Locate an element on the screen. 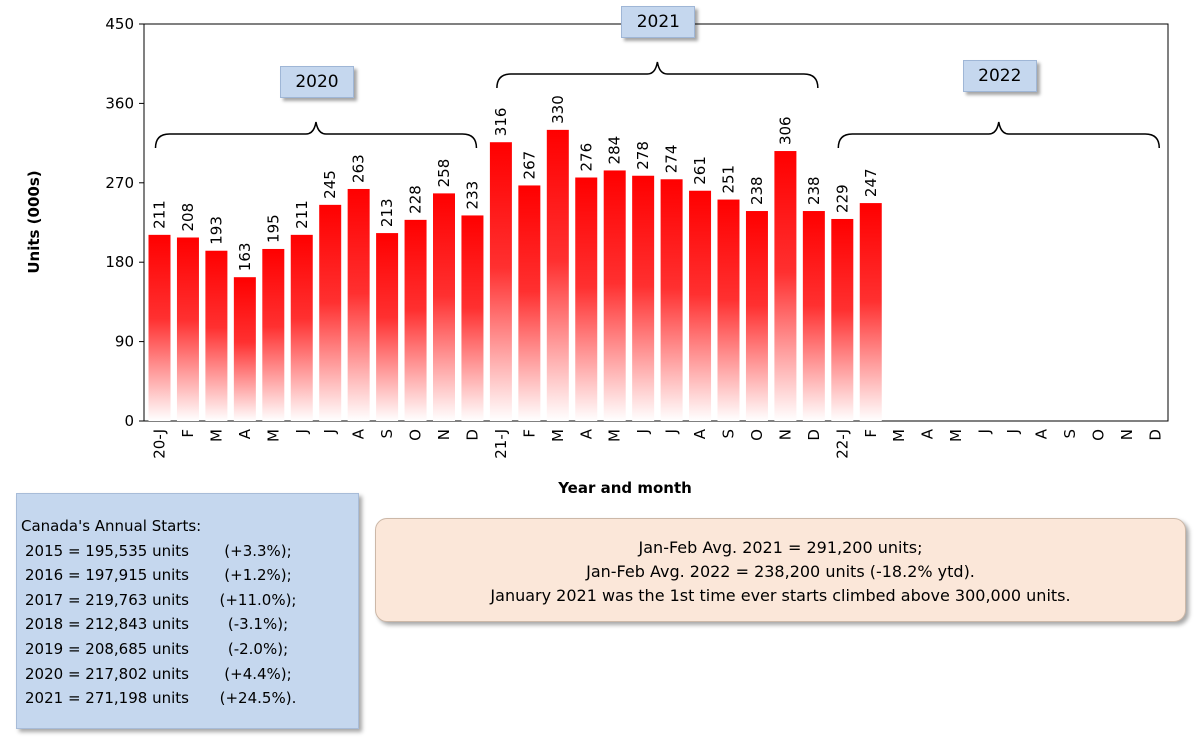  bar-value-label: 195 is located at coordinates (273, 228).